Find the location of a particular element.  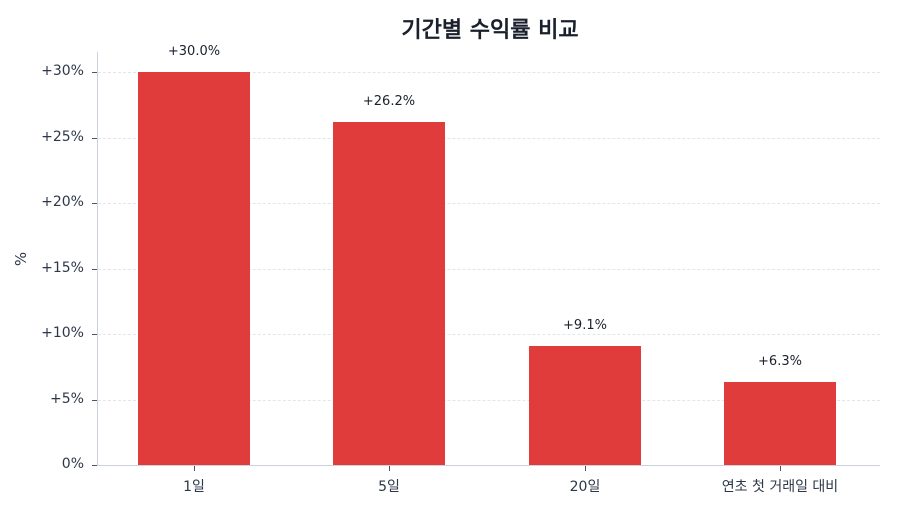

bar-value-label: +6.3% is located at coordinates (780, 362).